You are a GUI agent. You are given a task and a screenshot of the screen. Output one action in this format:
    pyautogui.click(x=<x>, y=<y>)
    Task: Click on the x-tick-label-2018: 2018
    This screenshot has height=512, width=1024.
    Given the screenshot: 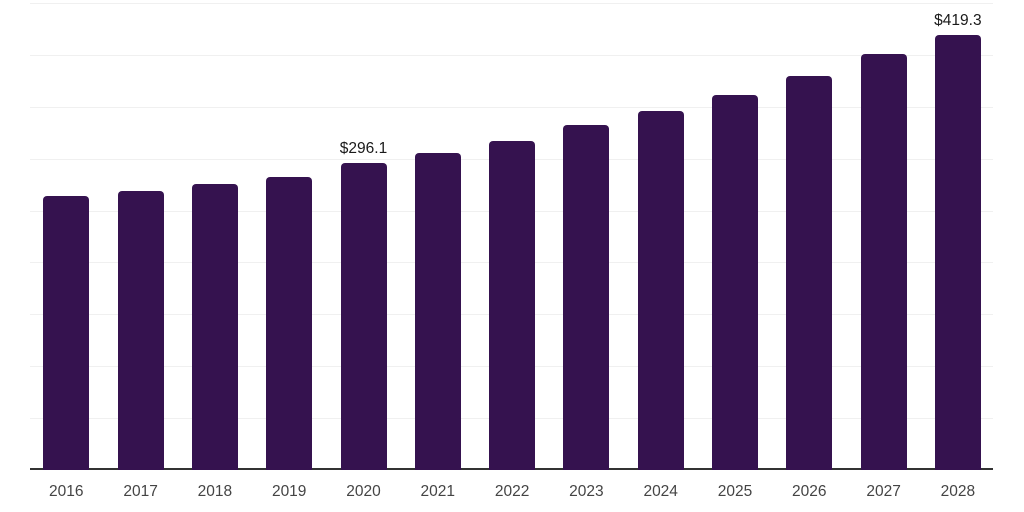 What is the action you would take?
    pyautogui.click(x=215, y=491)
    